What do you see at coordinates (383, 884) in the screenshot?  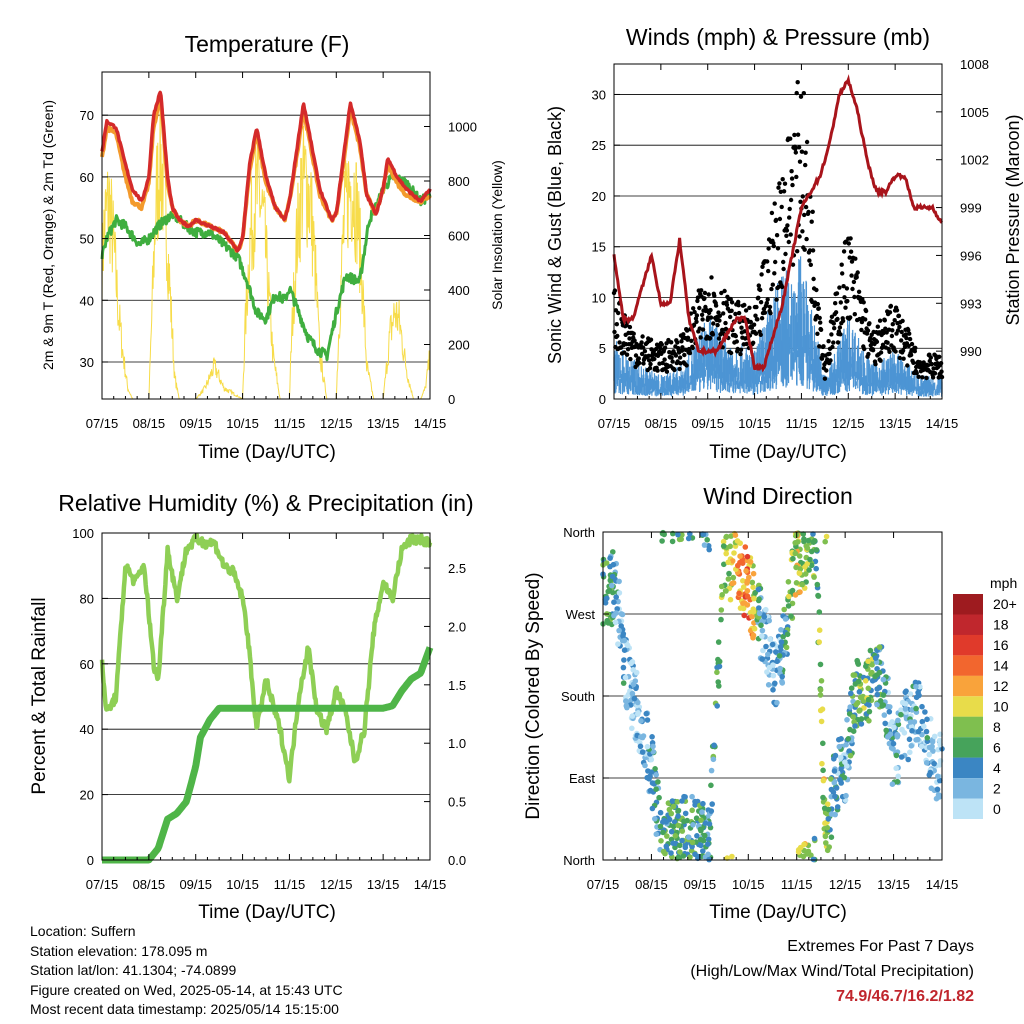 I see `humidity-x-tick-label: 13/15` at bounding box center [383, 884].